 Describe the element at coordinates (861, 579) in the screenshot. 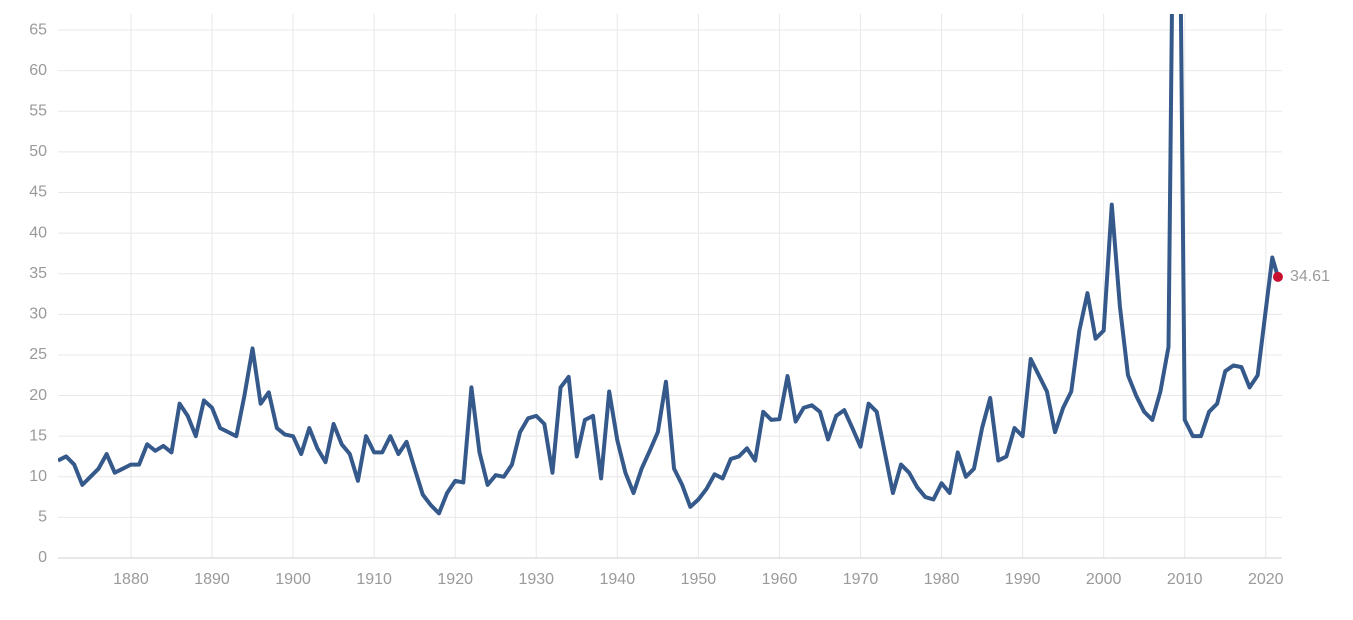

I see `x-tick-label: 1970` at that location.